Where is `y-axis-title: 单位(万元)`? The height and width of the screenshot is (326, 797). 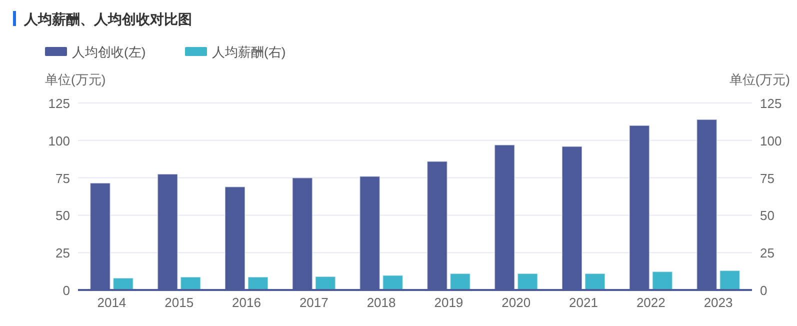
y-axis-title: 单位(万元) is located at coordinates (75, 79).